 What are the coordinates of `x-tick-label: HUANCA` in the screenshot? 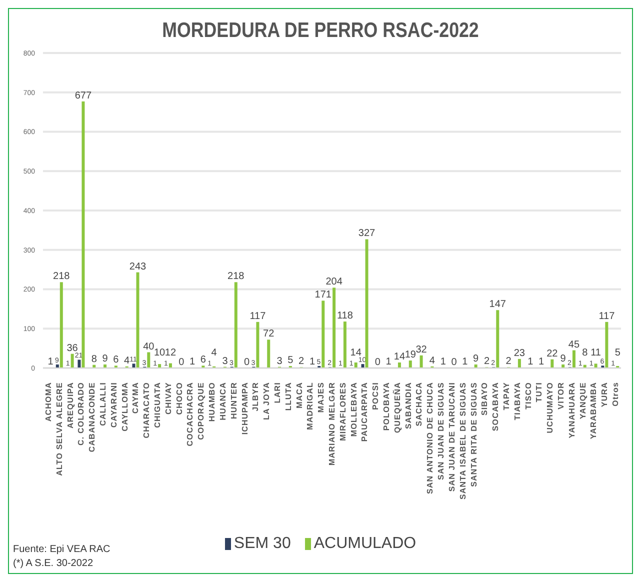 It's located at (223, 401).